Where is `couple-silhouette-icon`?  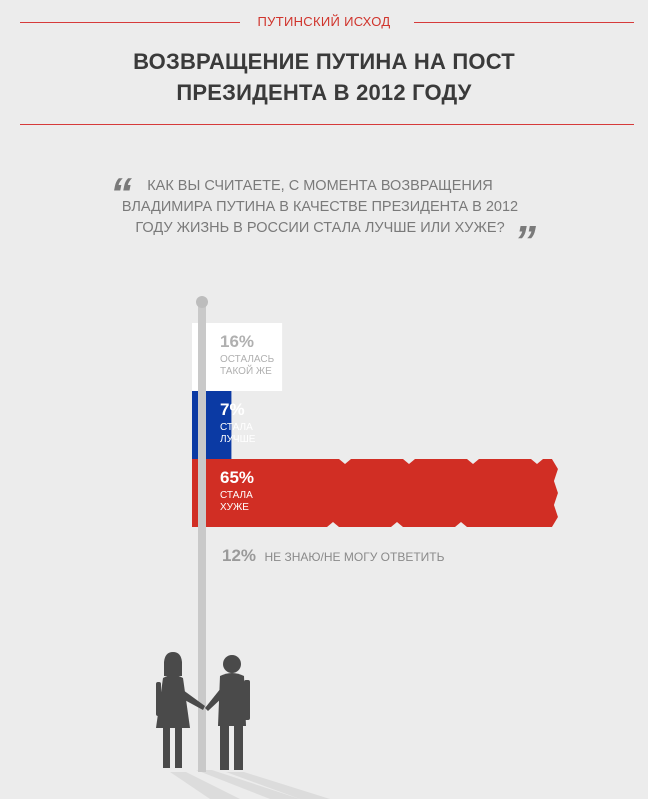 couple-silhouette-icon is located at coordinates (203, 711).